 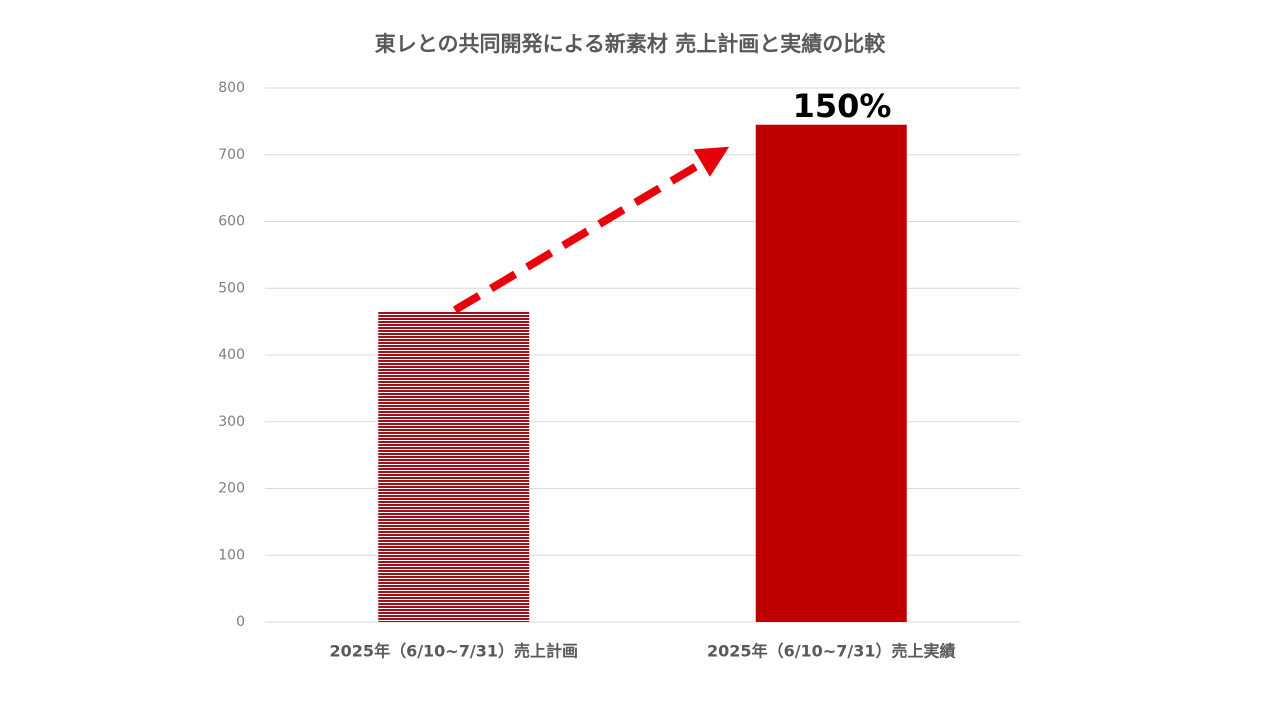 I want to click on chart-title: 東レとの共同開発による新素材 売上計画と実績の比較, so click(x=630, y=44).